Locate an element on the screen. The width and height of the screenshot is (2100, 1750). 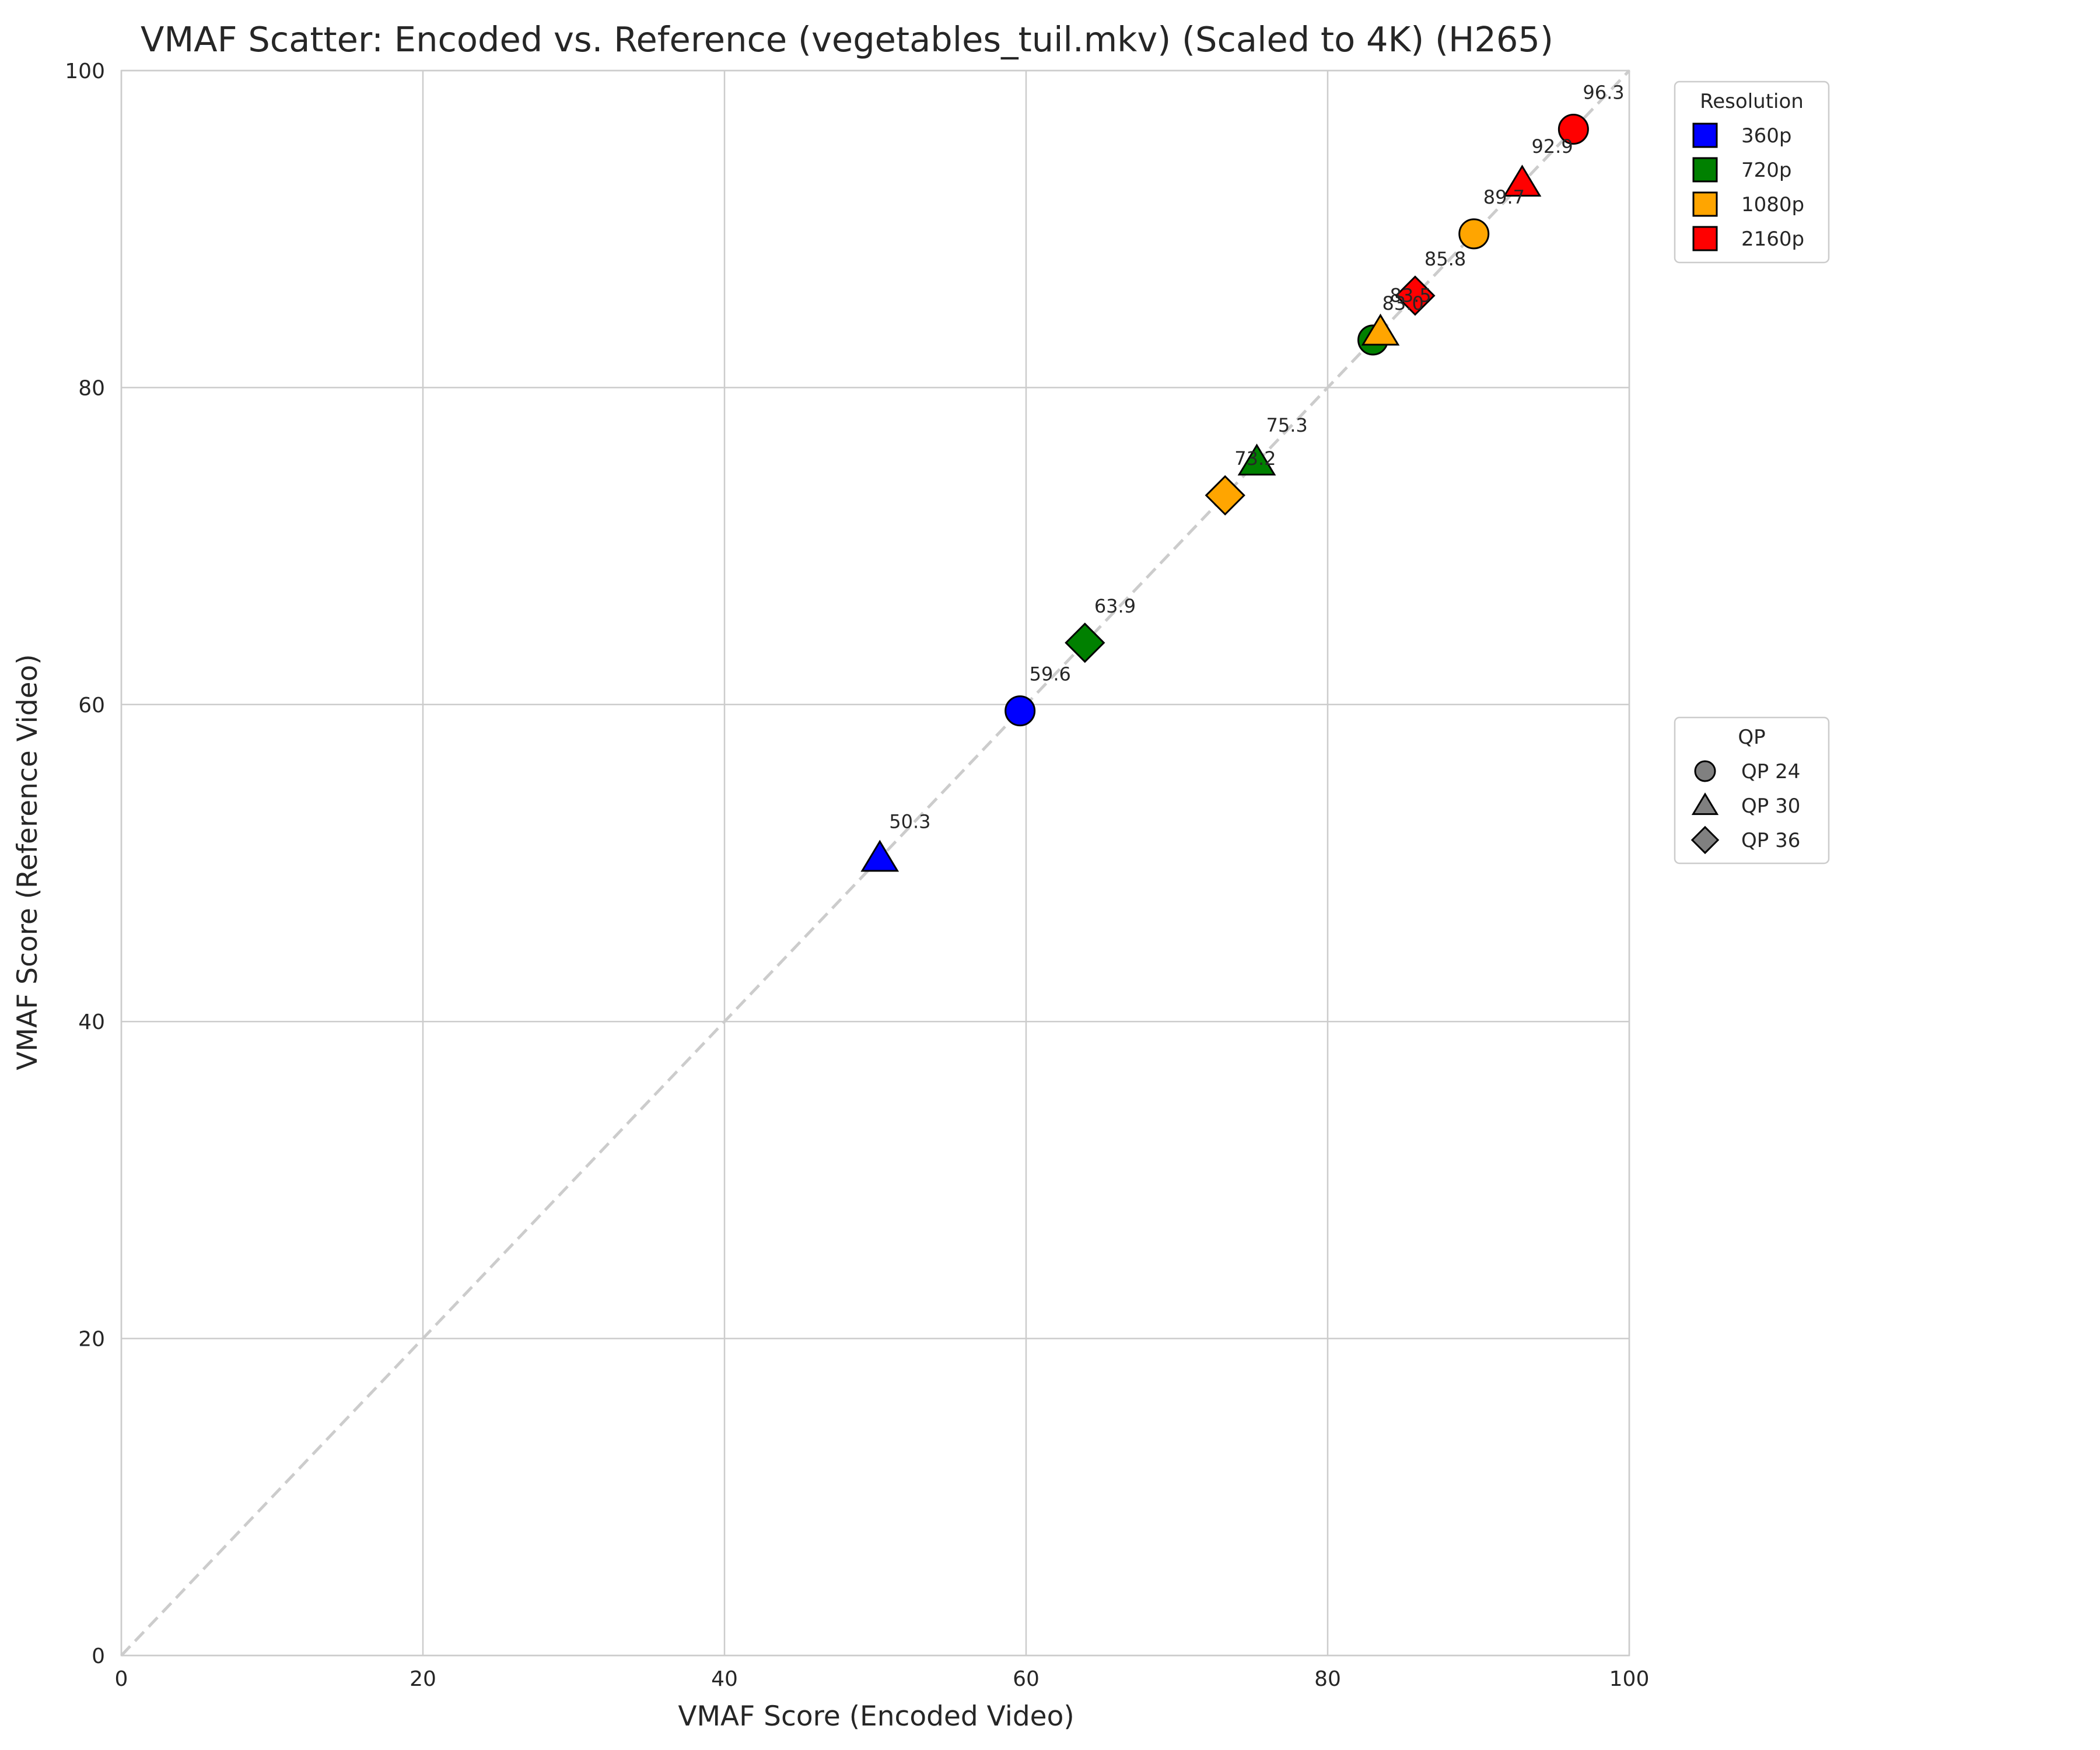
x-tick-label: 100 is located at coordinates (1629, 1679).